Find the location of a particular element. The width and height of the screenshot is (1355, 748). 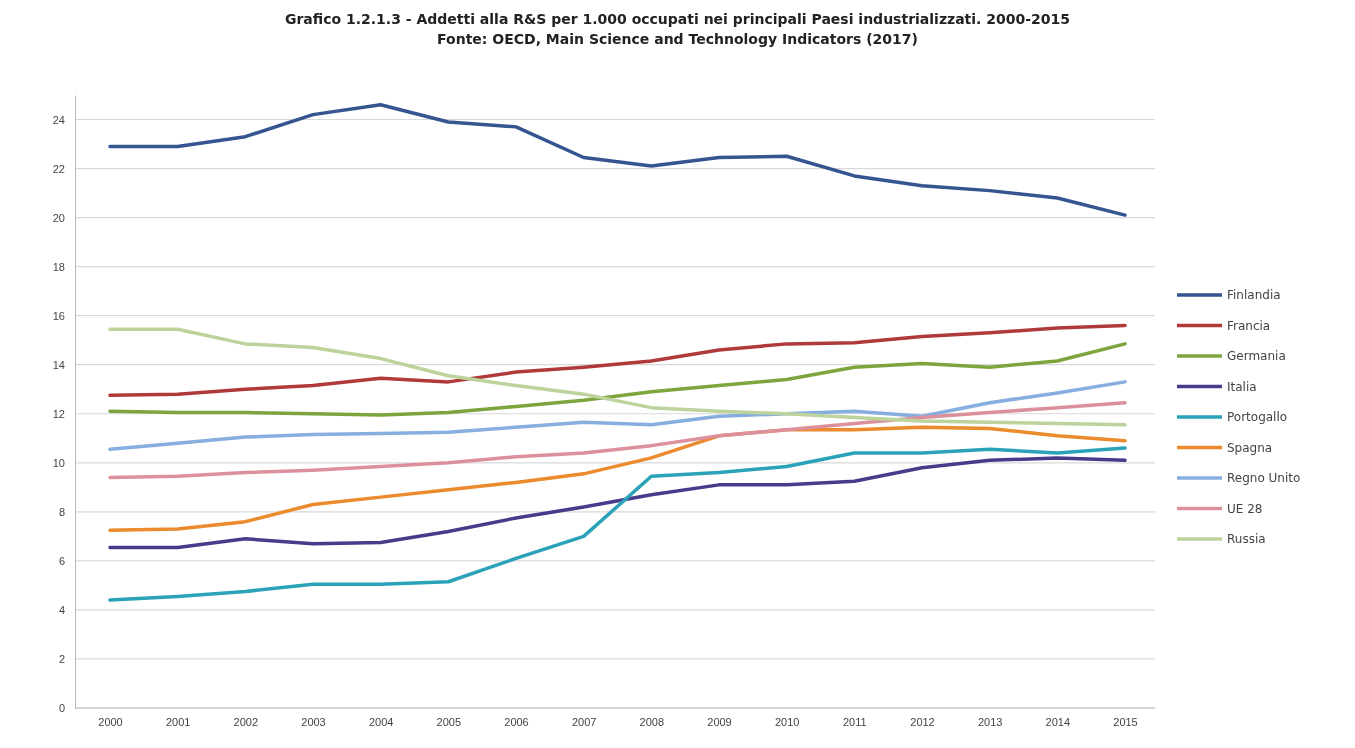

legend-label: Portogallo is located at coordinates (1257, 417).